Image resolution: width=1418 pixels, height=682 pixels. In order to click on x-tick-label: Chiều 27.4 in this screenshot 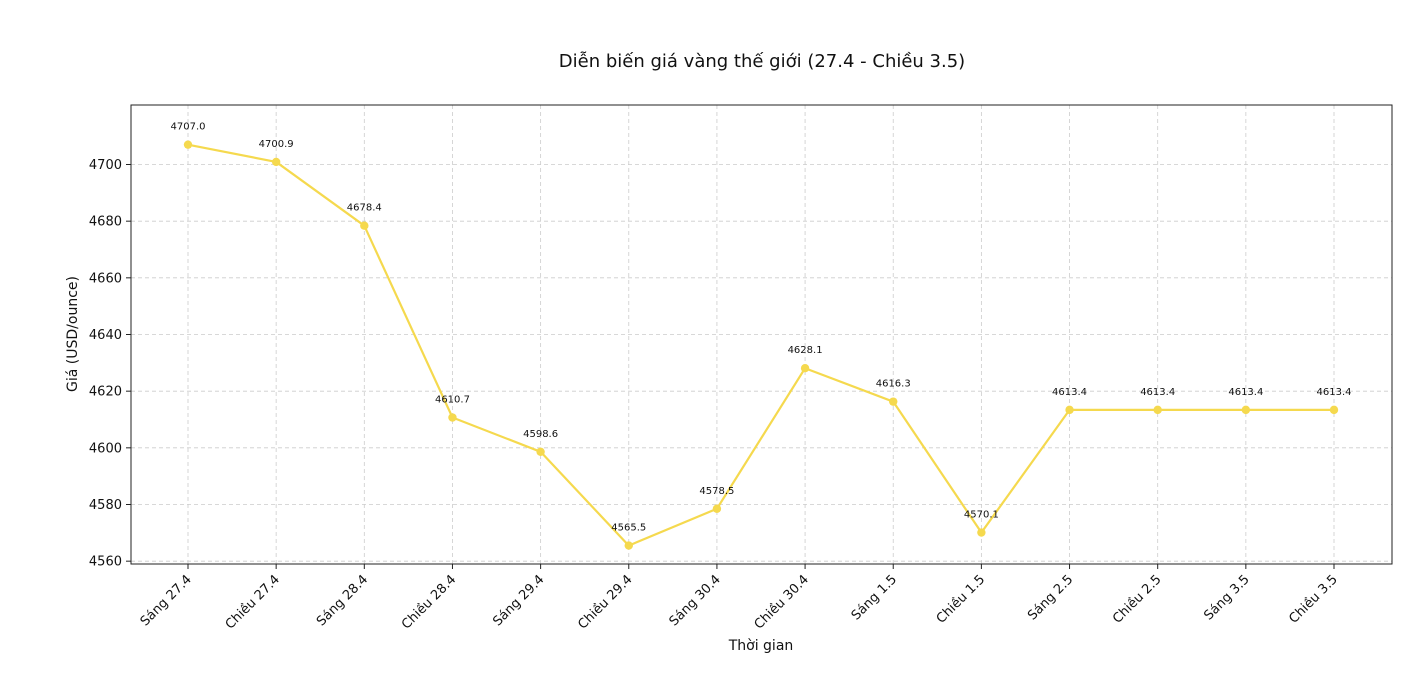, I will do `click(253, 602)`.